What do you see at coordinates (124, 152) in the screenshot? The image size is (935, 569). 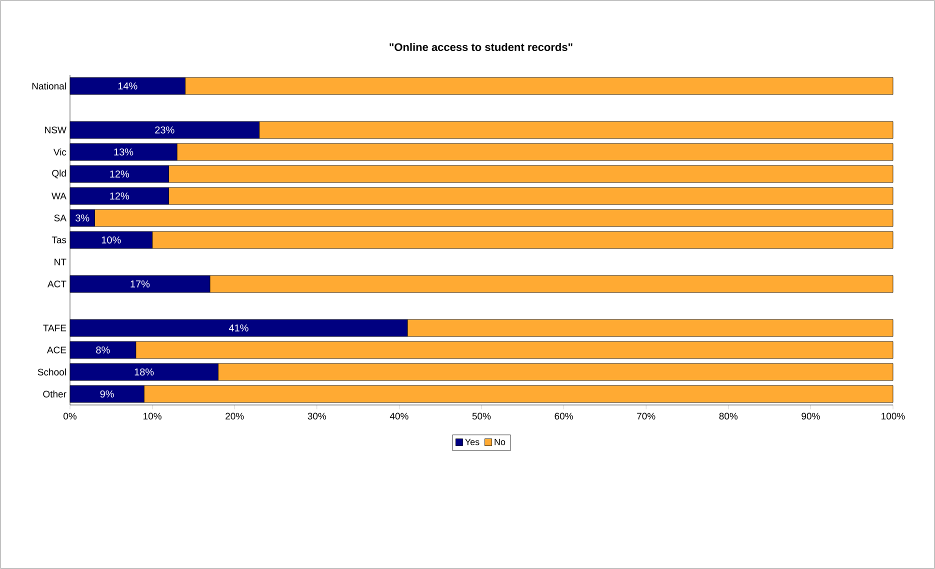 I see `data-label: 13%` at bounding box center [124, 152].